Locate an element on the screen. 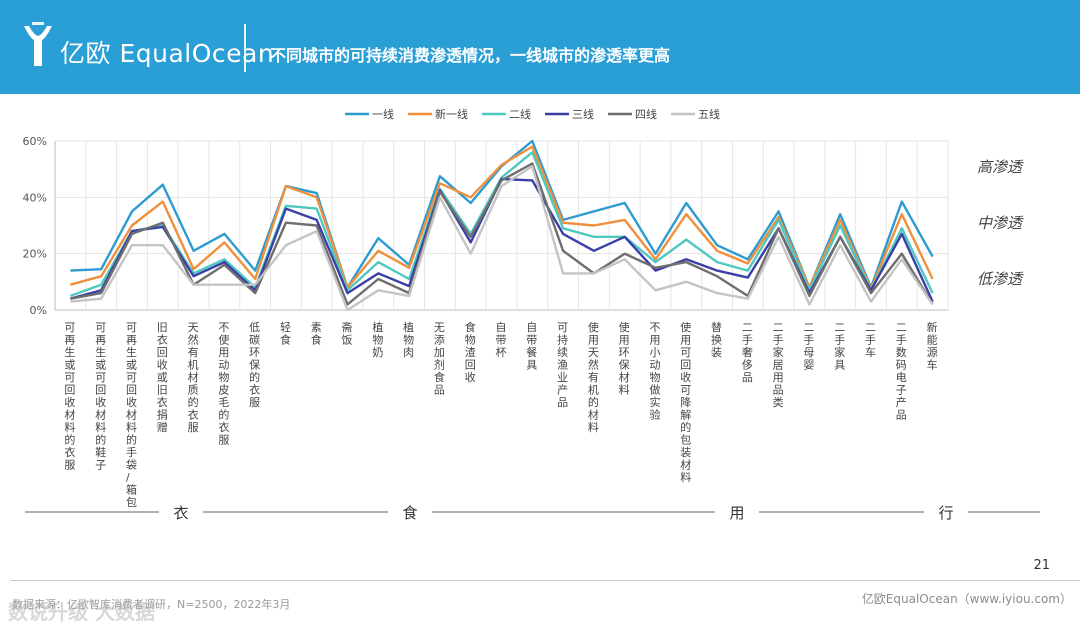 The image size is (1080, 630). category-label-14: 食物渣回收 is located at coordinates (470, 352).